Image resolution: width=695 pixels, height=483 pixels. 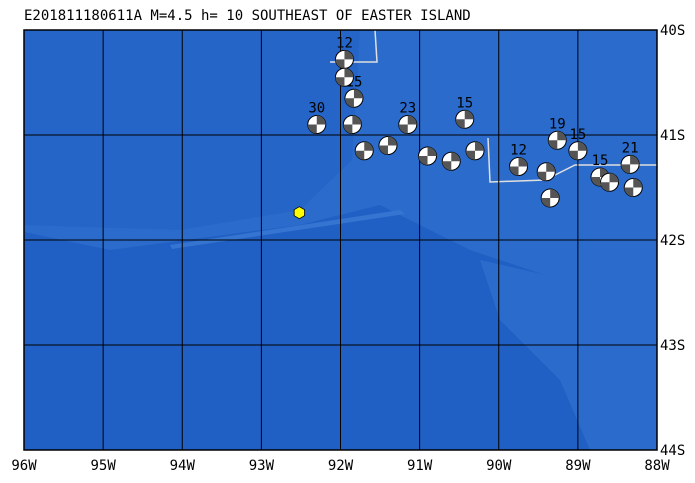 I want to click on lat-label: 42S, so click(x=672, y=241).